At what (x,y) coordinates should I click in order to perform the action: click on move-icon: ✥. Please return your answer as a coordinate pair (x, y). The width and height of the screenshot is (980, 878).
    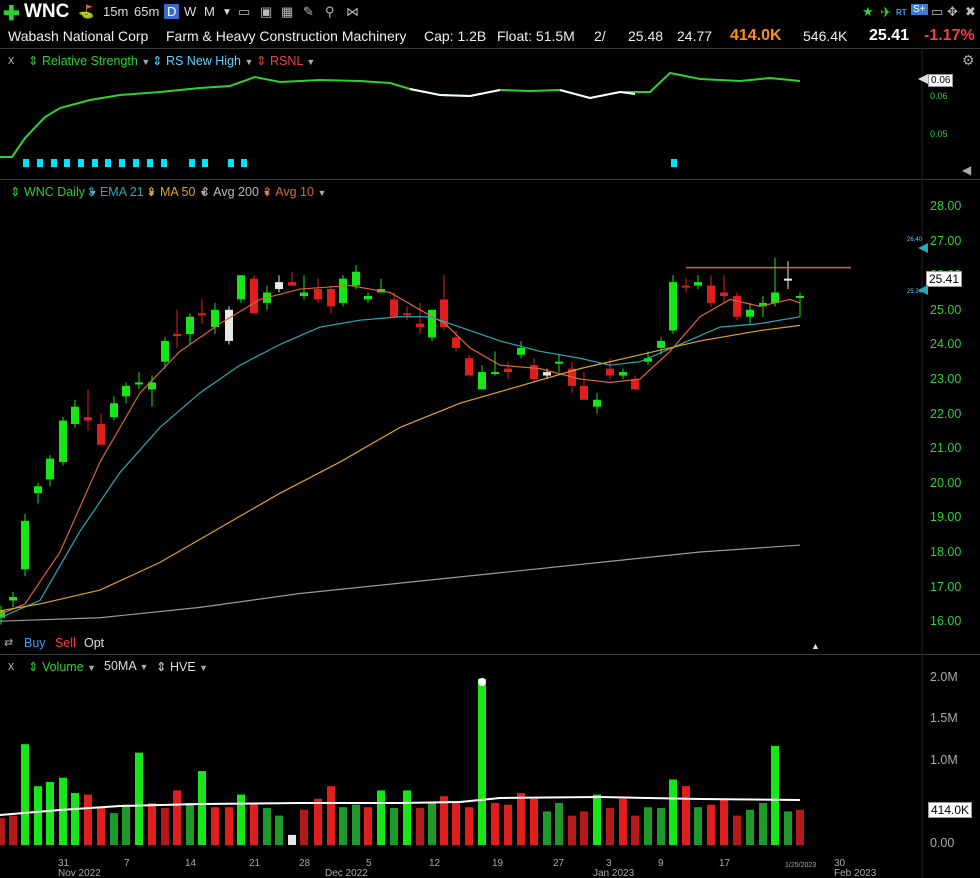
    Looking at the image, I should click on (952, 11).